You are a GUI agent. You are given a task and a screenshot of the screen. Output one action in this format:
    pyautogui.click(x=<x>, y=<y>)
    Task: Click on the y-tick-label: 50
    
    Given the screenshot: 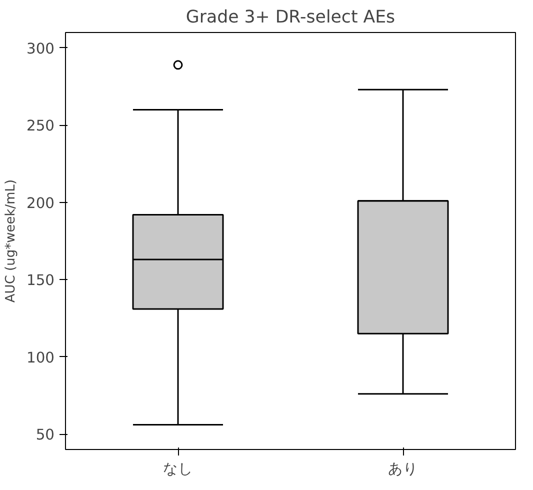 What is the action you would take?
    pyautogui.click(x=45, y=435)
    